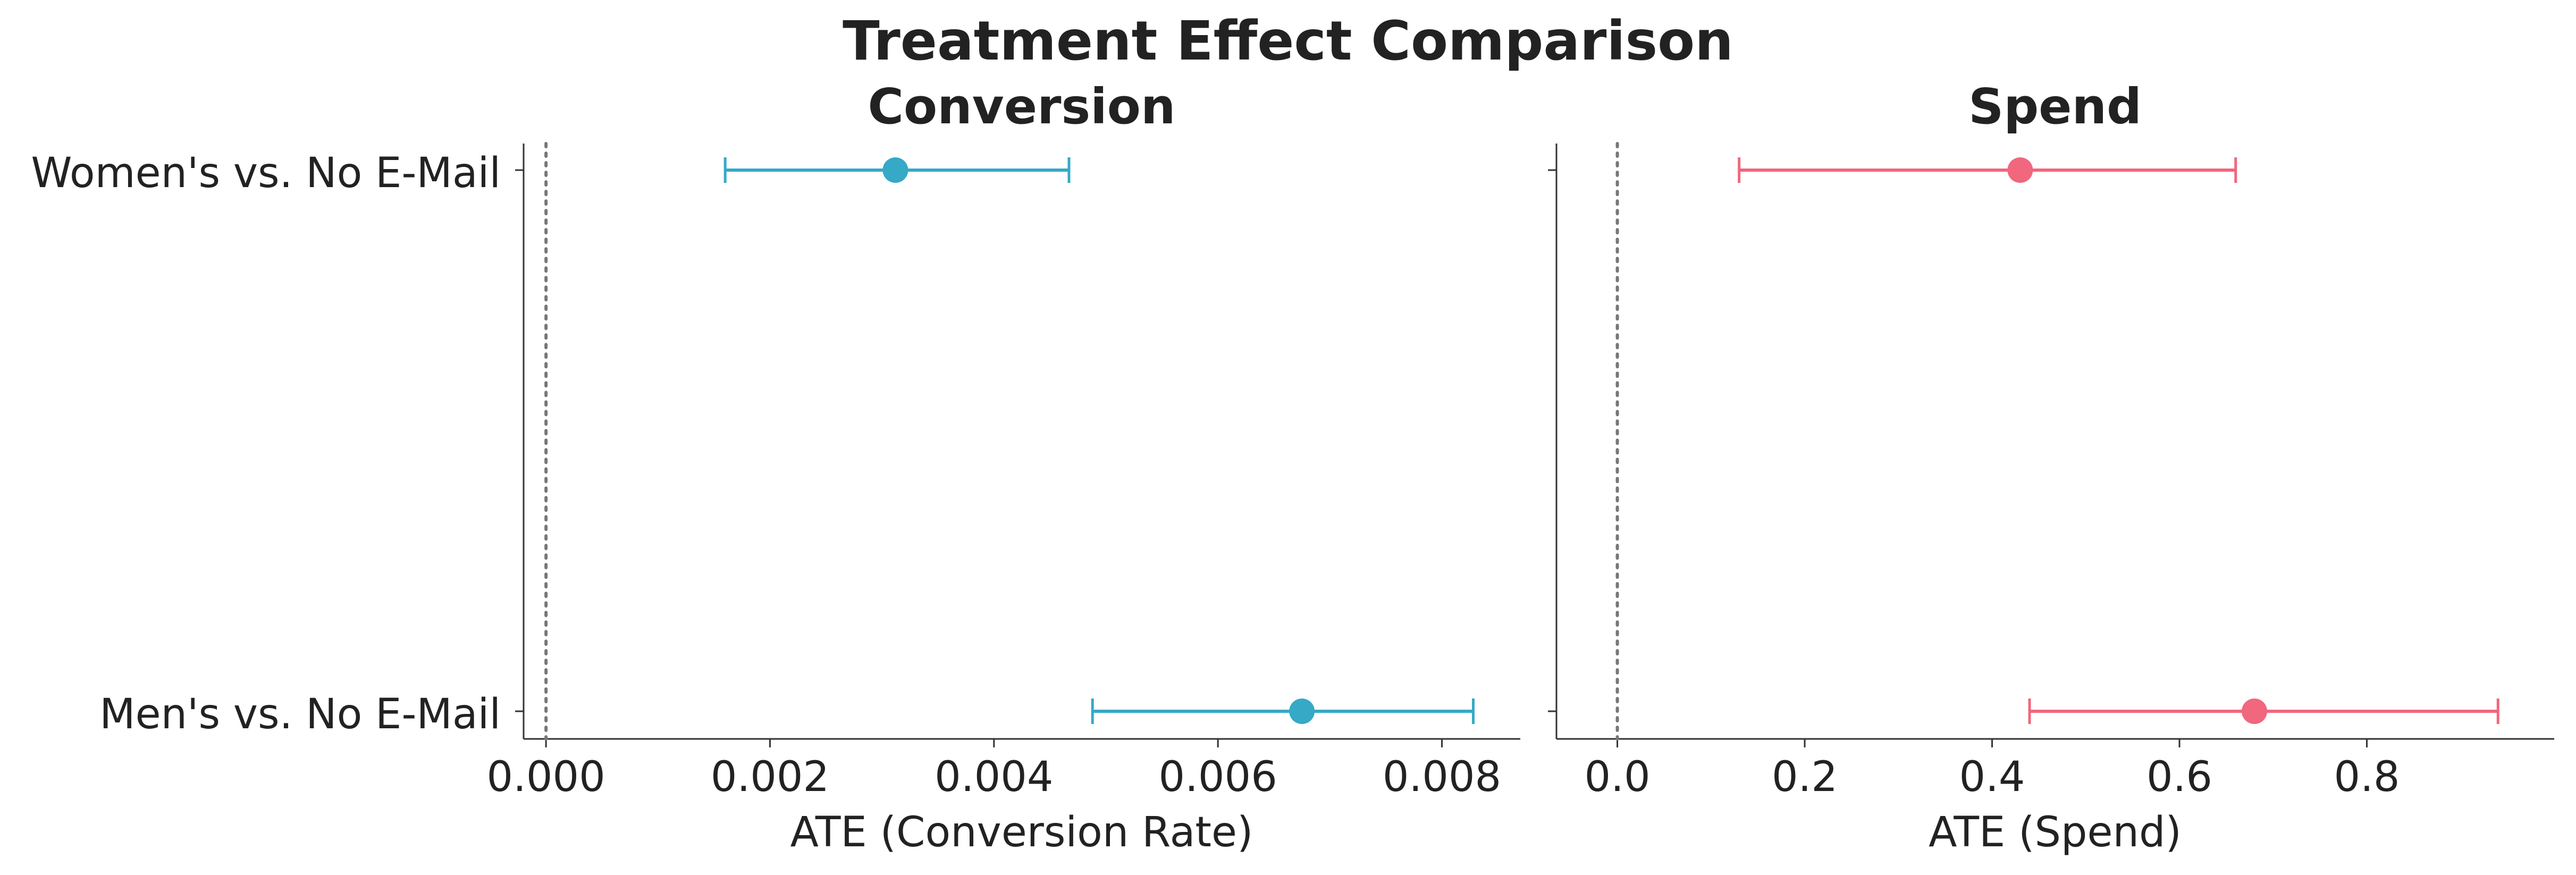 The width and height of the screenshot is (2576, 875). What do you see at coordinates (1442, 777) in the screenshot?
I see `conversion-x-tick-label-4: 0.008` at bounding box center [1442, 777].